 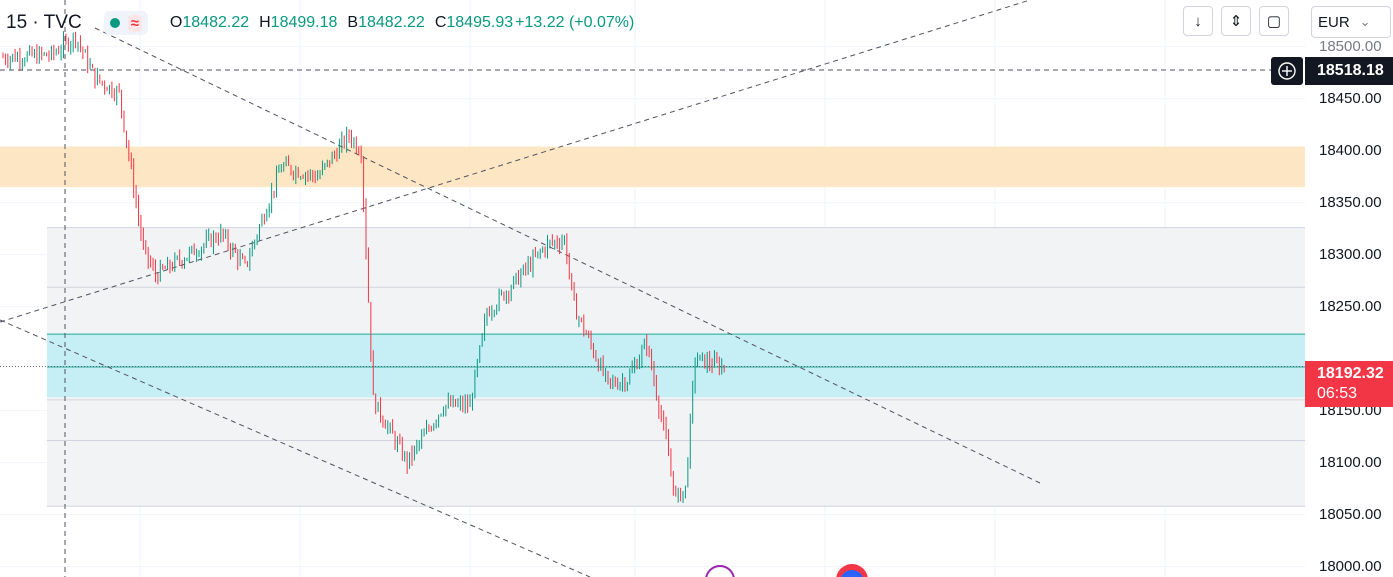 What do you see at coordinates (1350, 514) in the screenshot?
I see `price-tick: 18050.00` at bounding box center [1350, 514].